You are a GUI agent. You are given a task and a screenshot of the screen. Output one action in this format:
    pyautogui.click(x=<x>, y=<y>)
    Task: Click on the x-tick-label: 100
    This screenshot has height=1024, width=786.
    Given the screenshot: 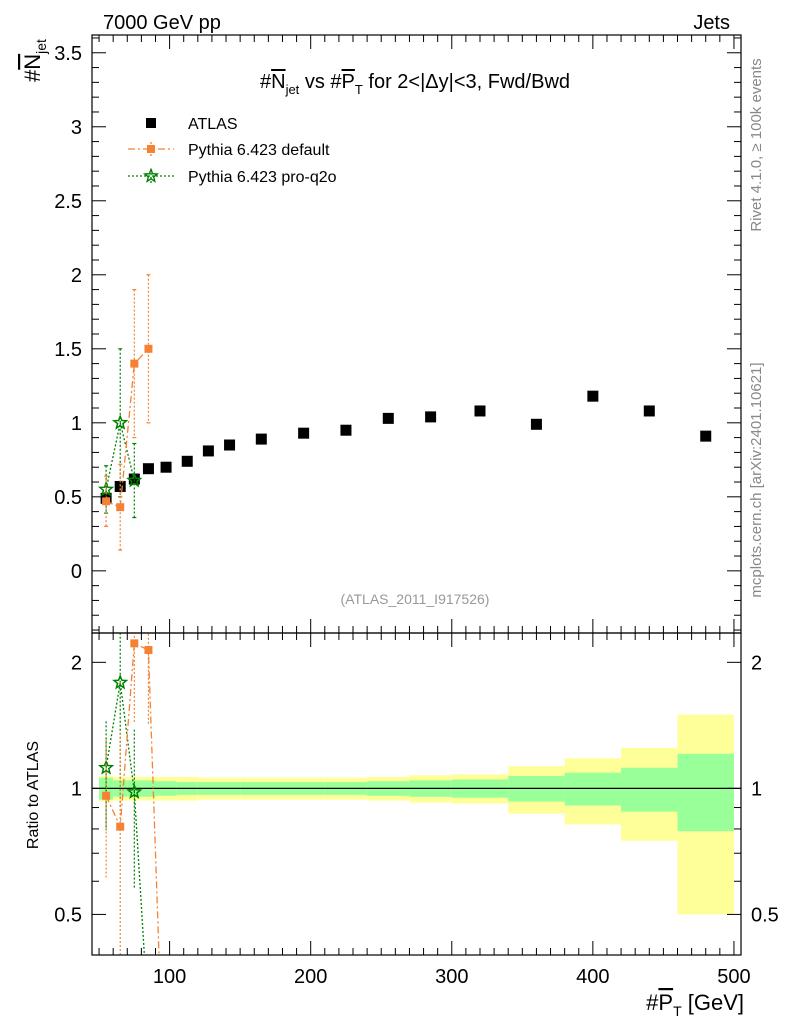 What is the action you would take?
    pyautogui.click(x=169, y=977)
    